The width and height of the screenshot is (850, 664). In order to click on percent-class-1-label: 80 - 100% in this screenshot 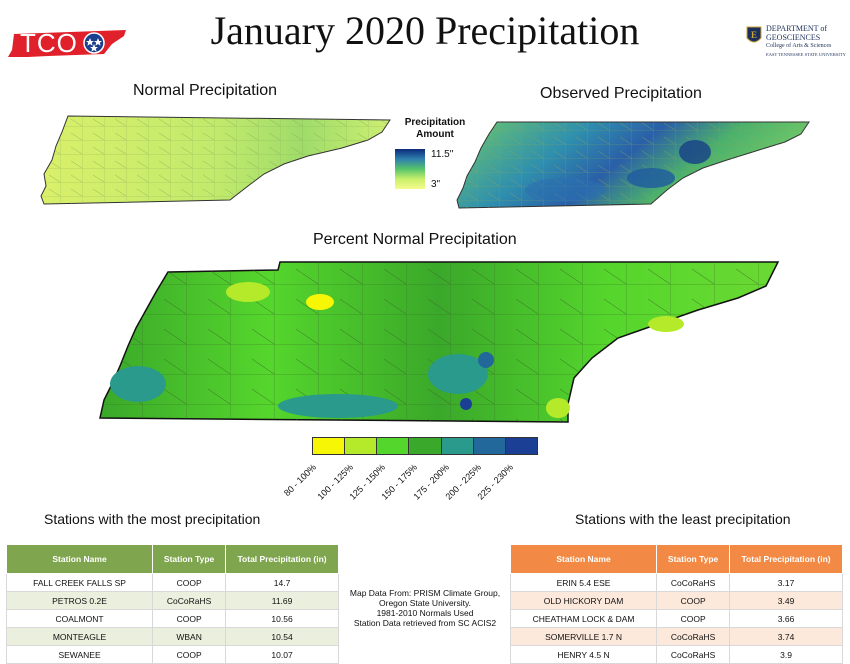, I will do `click(300, 480)`.